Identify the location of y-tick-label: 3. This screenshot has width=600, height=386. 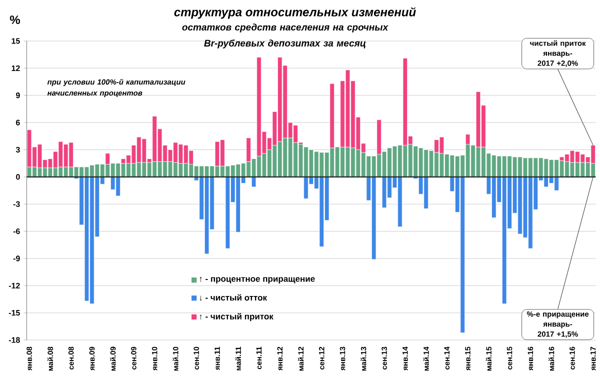
(18, 149).